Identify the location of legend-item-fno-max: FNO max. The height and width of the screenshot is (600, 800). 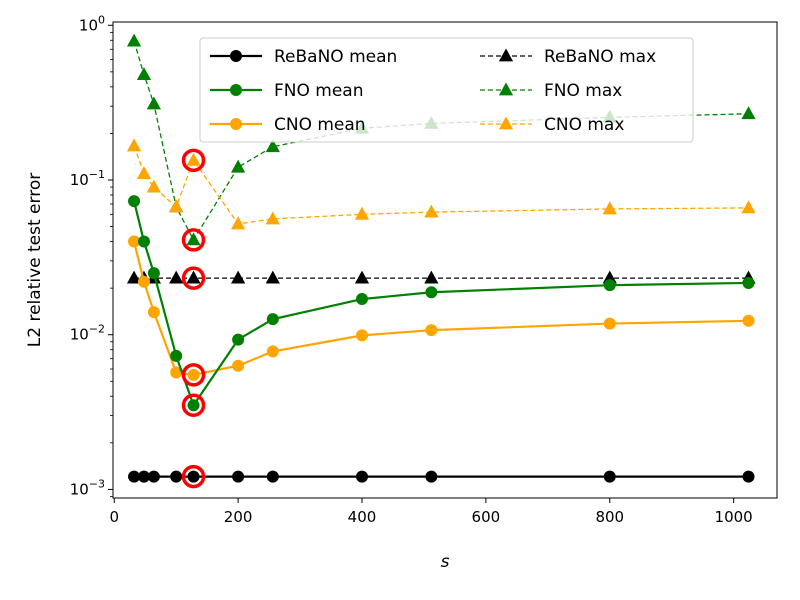
(551, 91).